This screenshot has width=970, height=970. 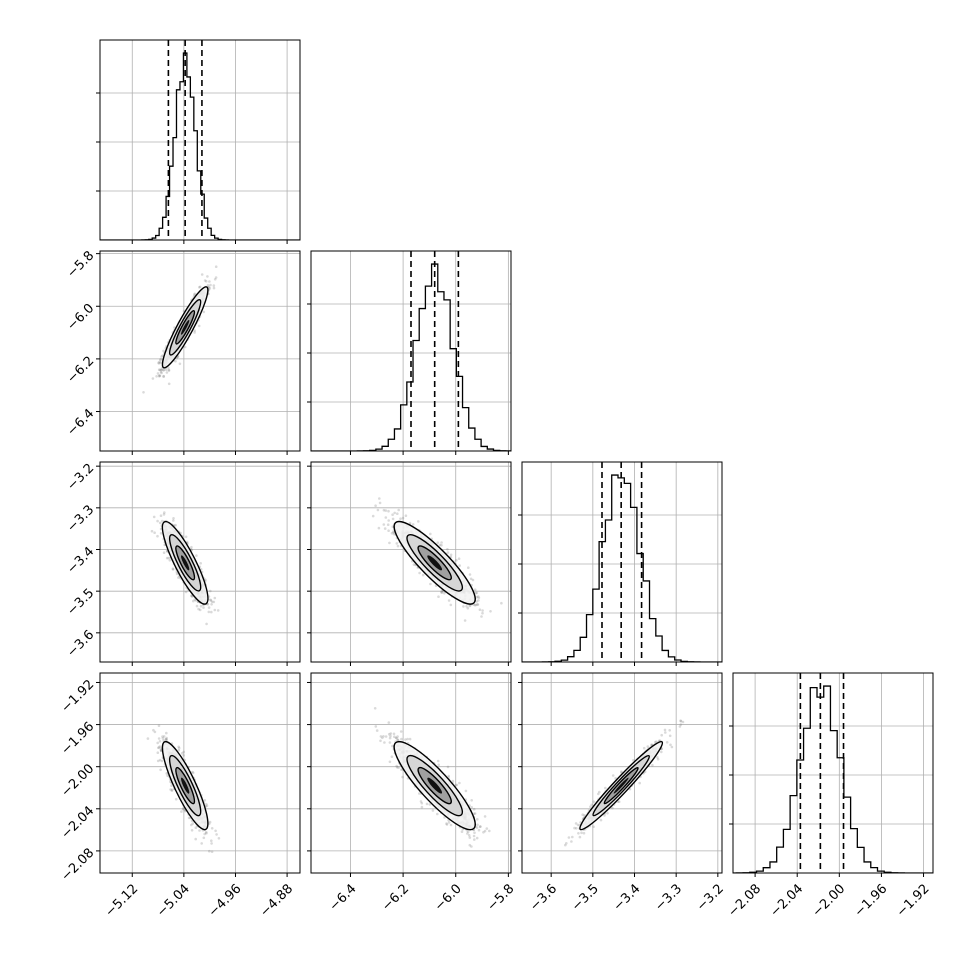 I want to click on x-tick-label: −6.2, so click(x=395, y=897).